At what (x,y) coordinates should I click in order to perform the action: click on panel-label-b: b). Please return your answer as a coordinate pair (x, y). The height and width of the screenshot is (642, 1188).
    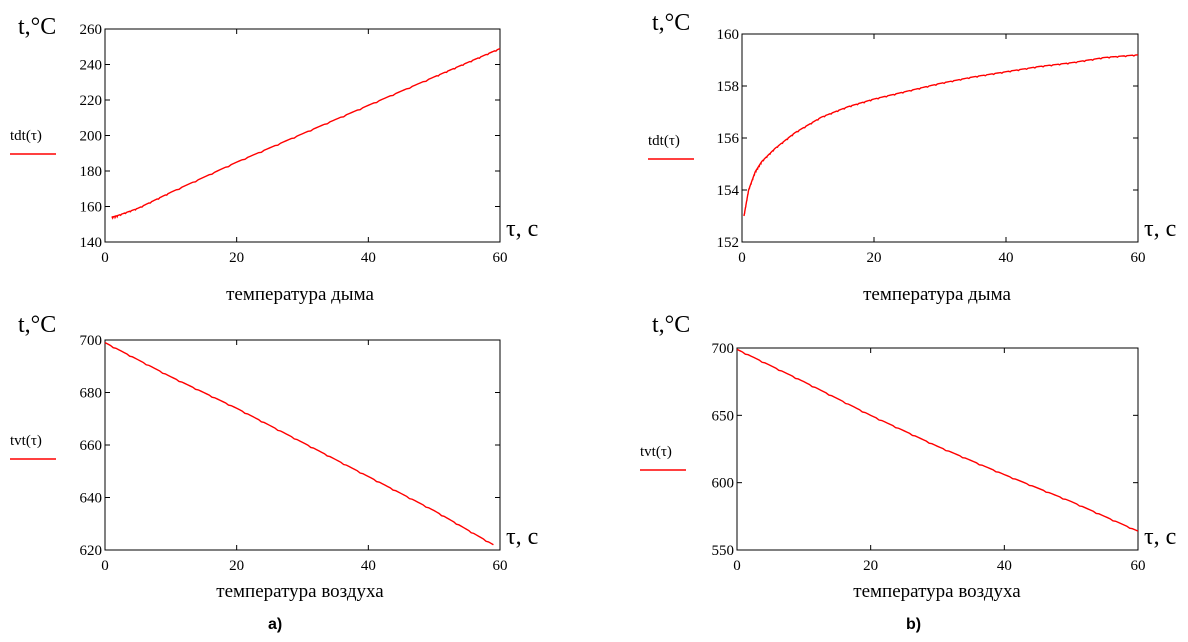
    Looking at the image, I should click on (914, 624).